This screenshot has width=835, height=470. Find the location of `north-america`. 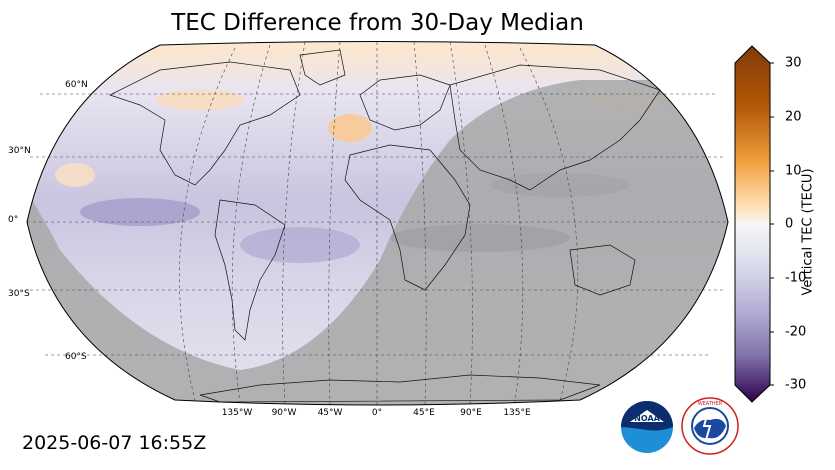

north-america is located at coordinates (205, 123).